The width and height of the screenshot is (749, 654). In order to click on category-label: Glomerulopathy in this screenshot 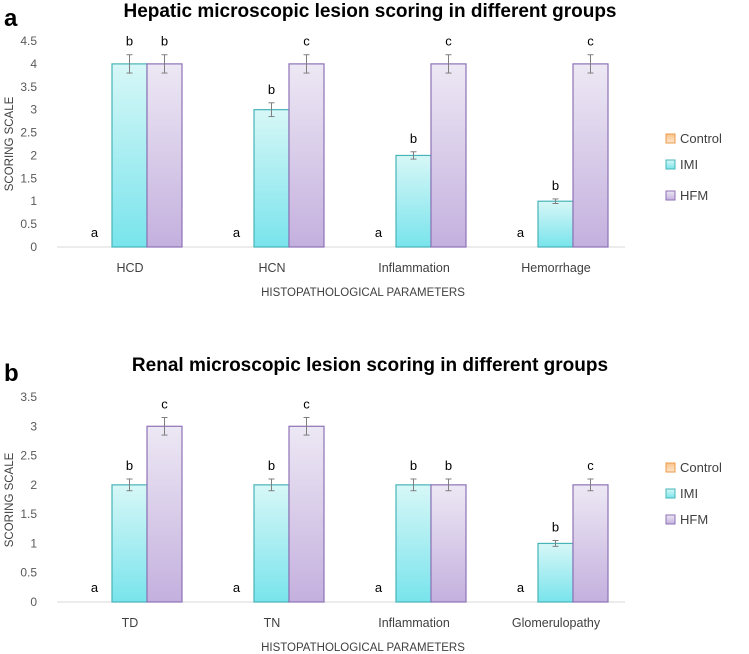, I will do `click(556, 623)`.